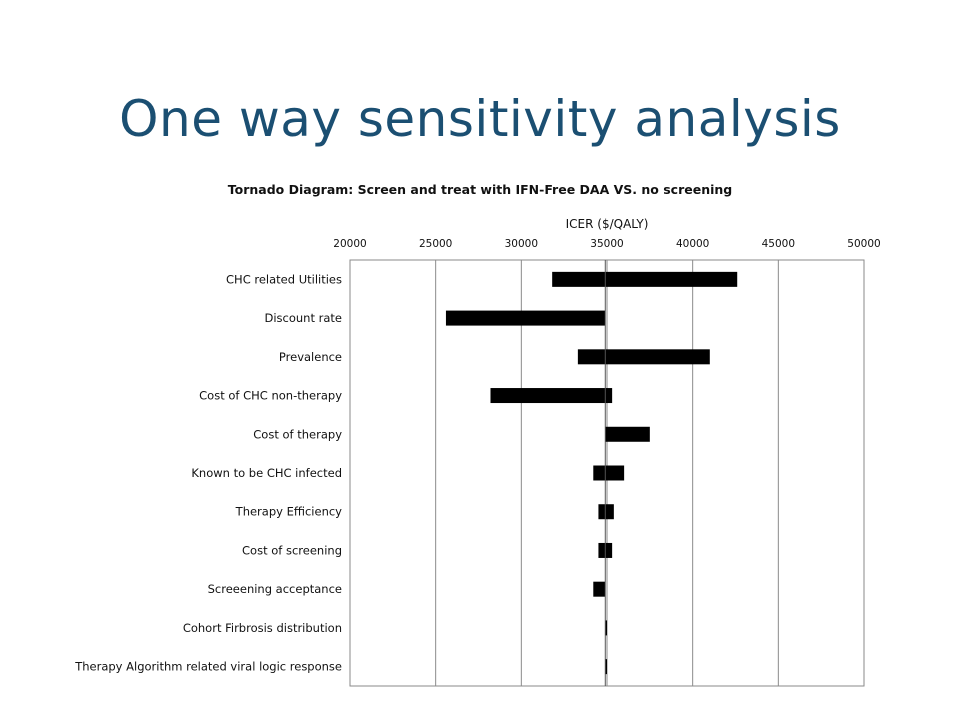 The height and width of the screenshot is (720, 960). Describe the element at coordinates (289, 512) in the screenshot. I see `category-label: Therapy Efficiency` at that location.